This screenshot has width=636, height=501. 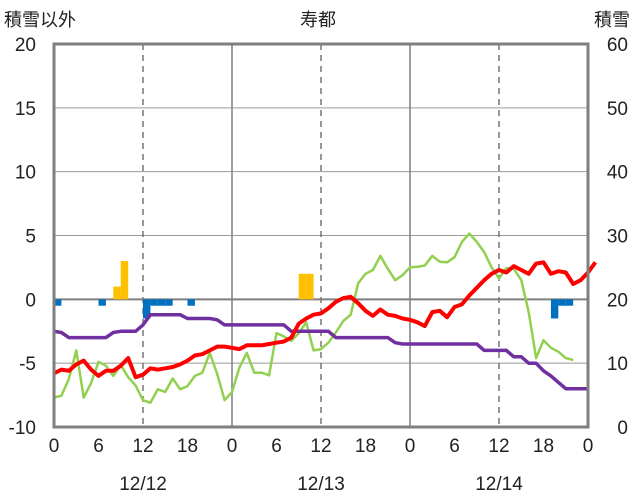 I want to click on dew_or_min-line, so click(x=320, y=351).